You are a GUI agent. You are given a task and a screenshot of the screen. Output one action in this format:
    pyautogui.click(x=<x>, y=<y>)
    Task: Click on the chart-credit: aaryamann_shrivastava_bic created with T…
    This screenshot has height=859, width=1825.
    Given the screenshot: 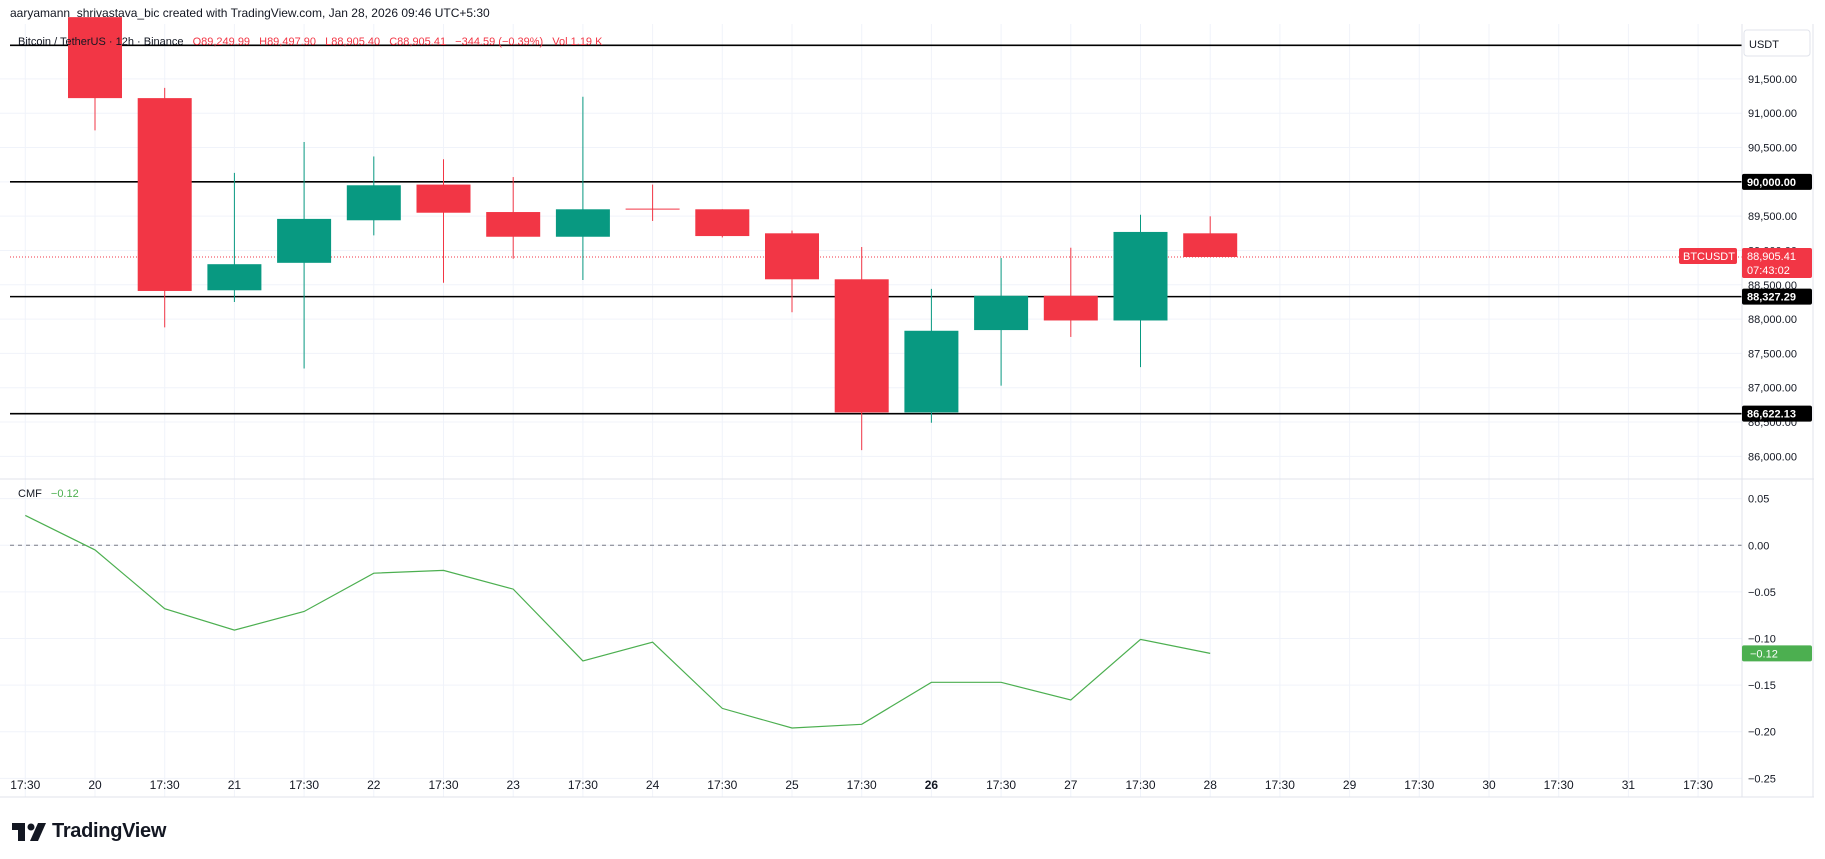 What is the action you would take?
    pyautogui.click(x=250, y=13)
    